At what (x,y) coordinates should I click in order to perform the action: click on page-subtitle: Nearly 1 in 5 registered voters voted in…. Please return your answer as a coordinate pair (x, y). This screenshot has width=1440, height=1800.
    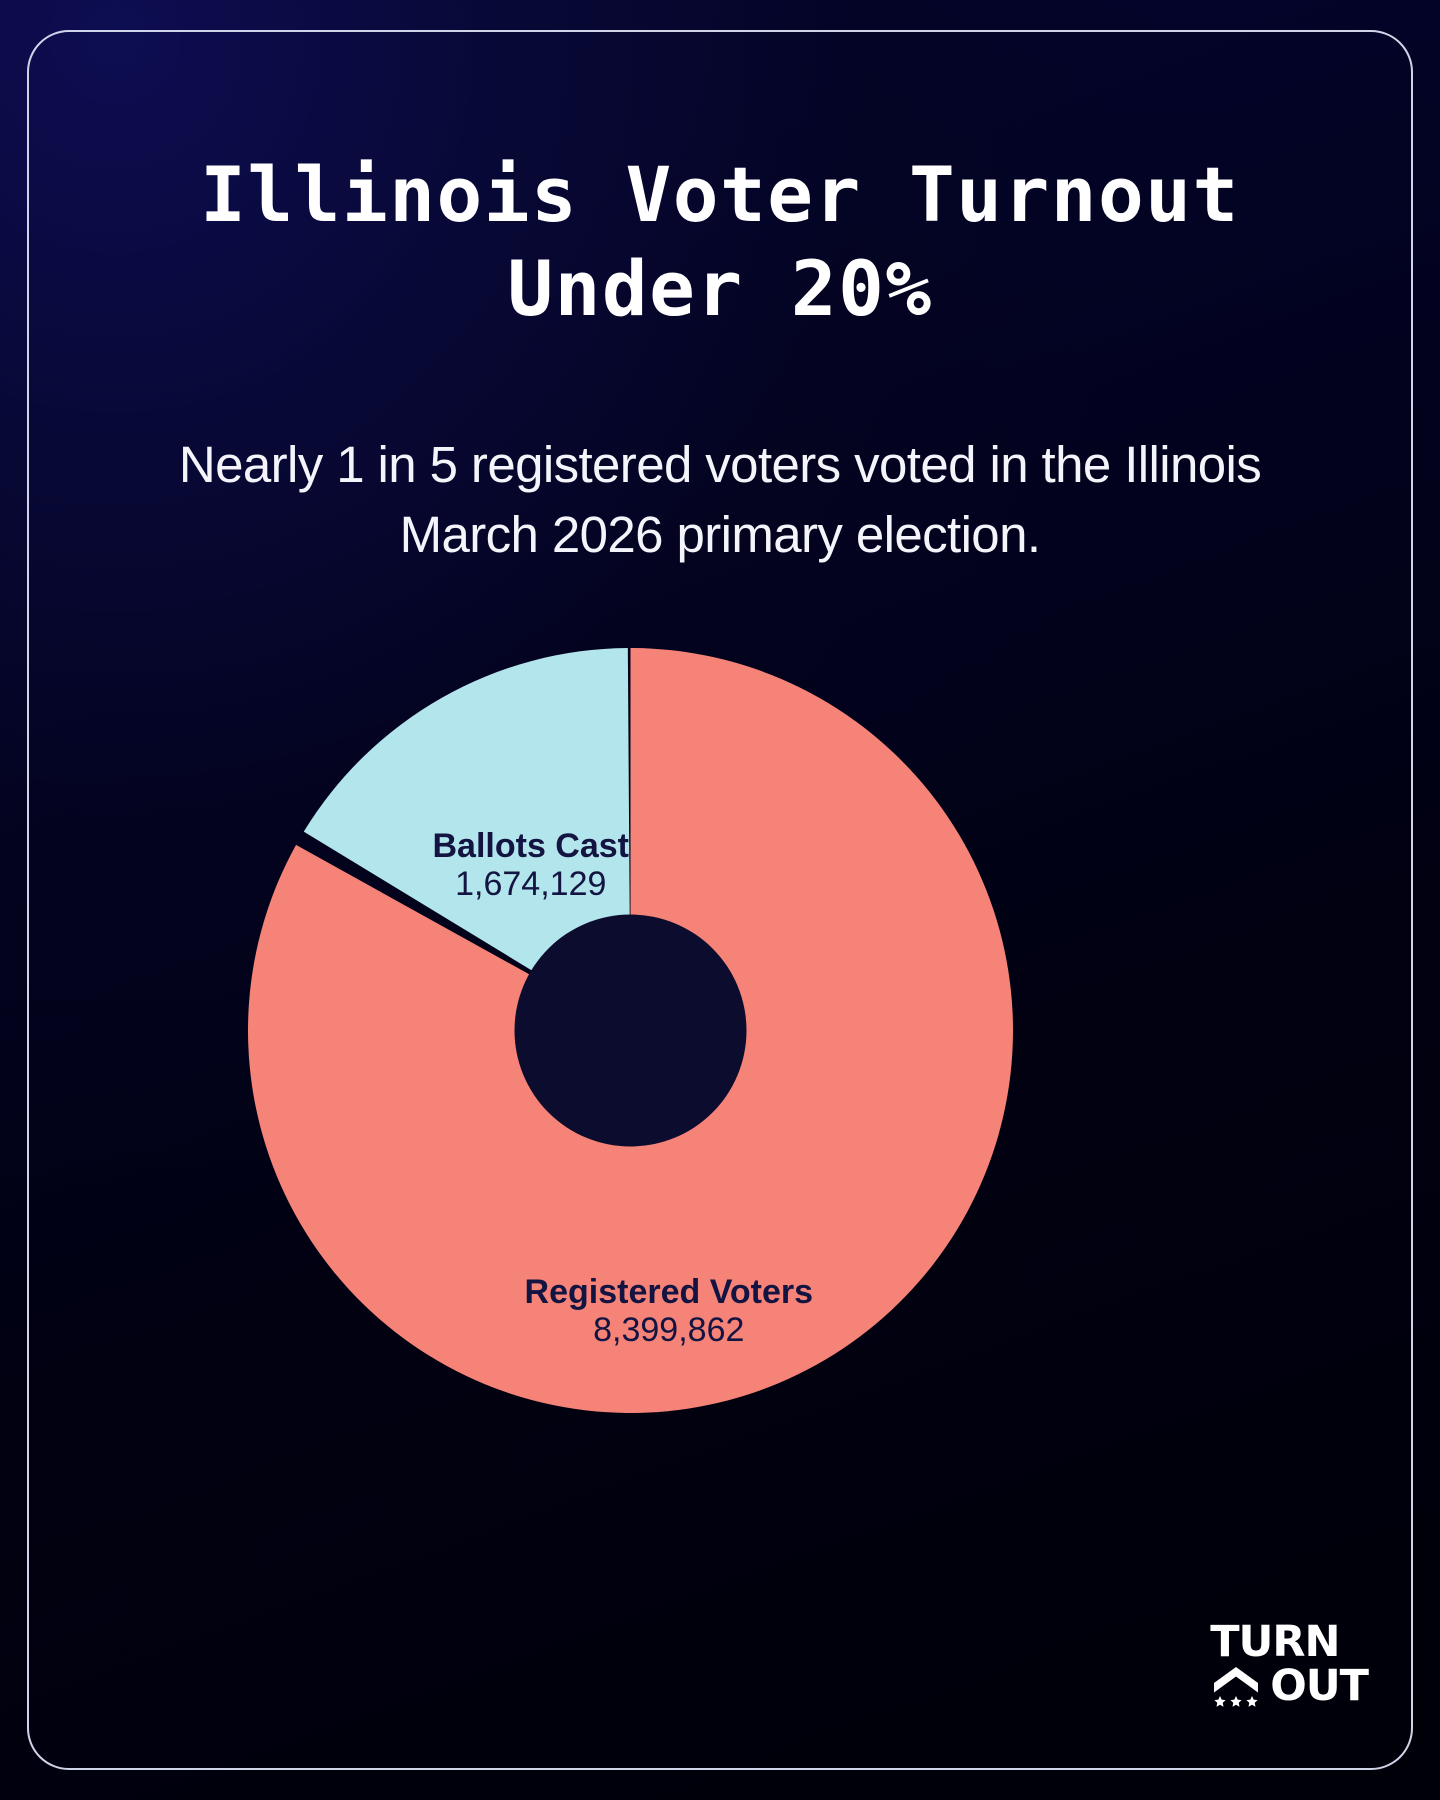
    Looking at the image, I should click on (720, 500).